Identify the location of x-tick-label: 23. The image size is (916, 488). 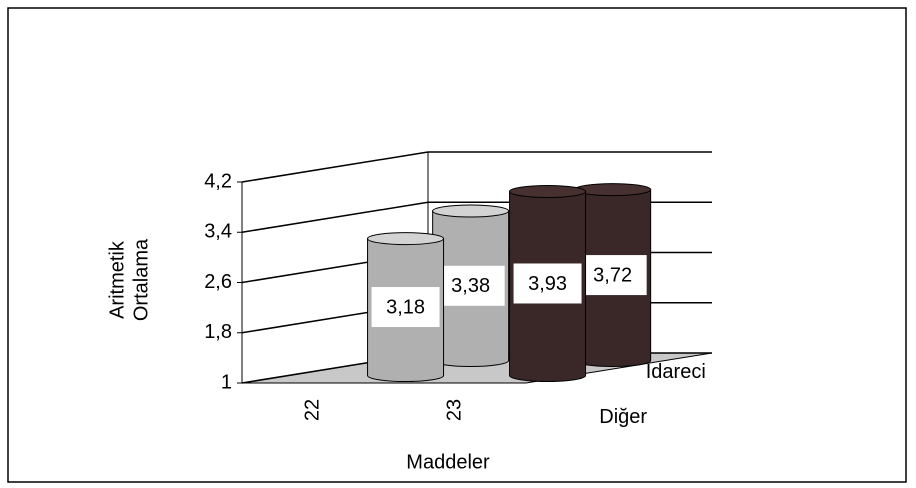
(454, 410).